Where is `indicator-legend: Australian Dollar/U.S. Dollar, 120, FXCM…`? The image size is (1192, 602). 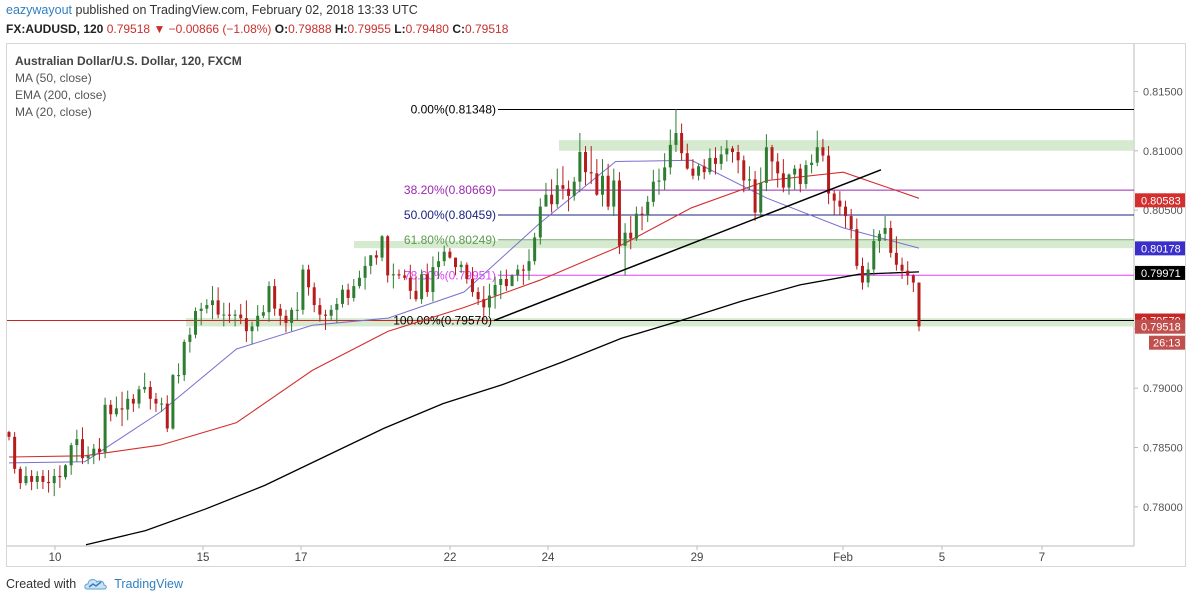 indicator-legend: Australian Dollar/U.S. Dollar, 120, FXCM… is located at coordinates (128, 87).